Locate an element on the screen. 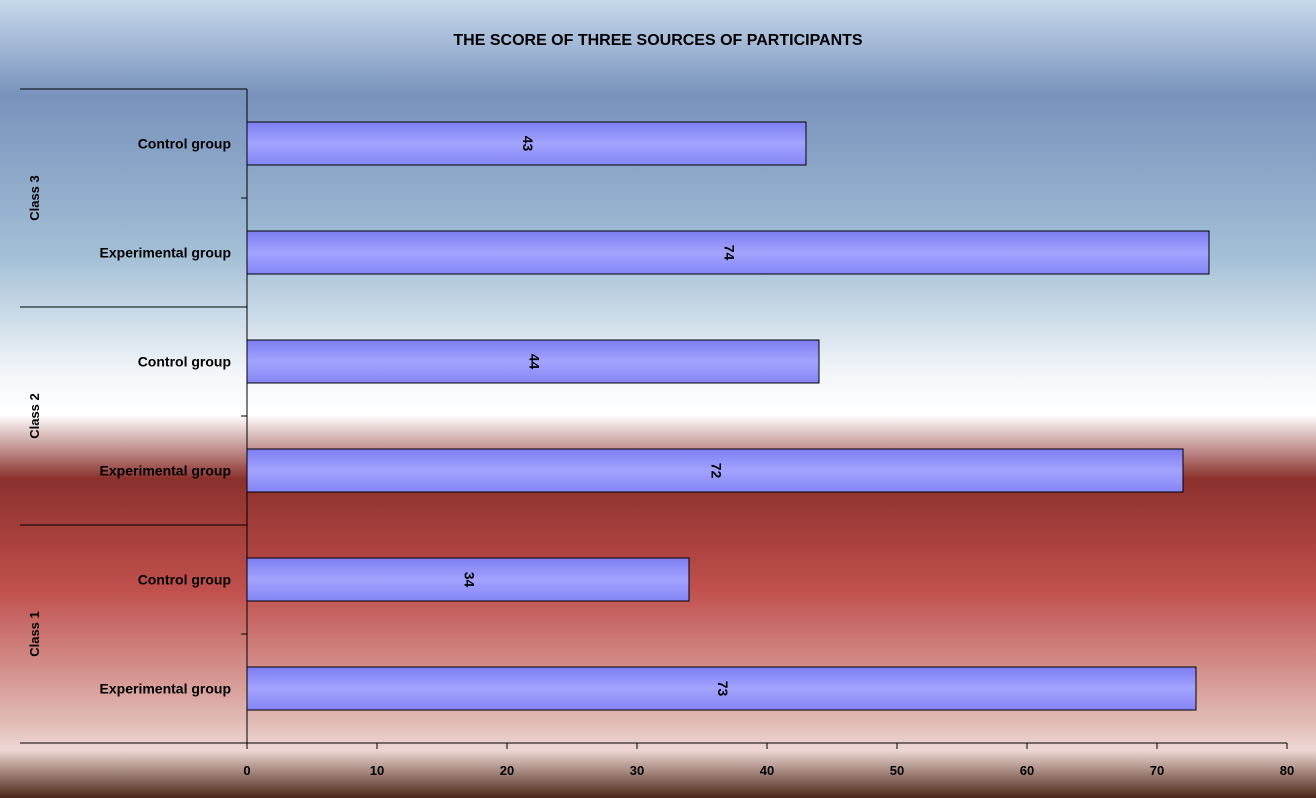 The width and height of the screenshot is (1316, 798). x-tick-label: 0 is located at coordinates (246, 770).